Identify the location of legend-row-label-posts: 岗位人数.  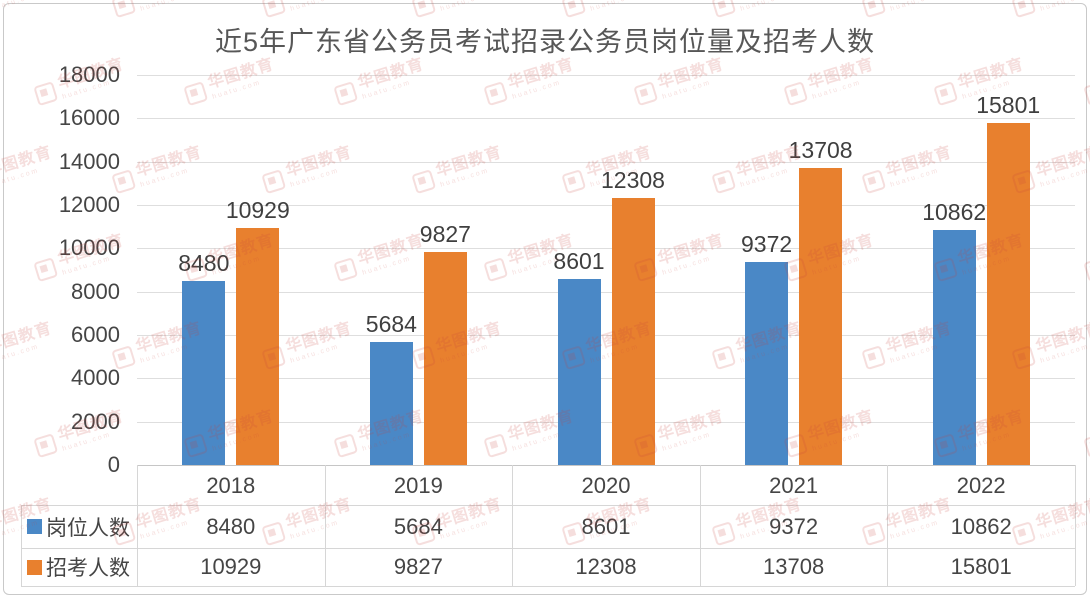
(79, 526).